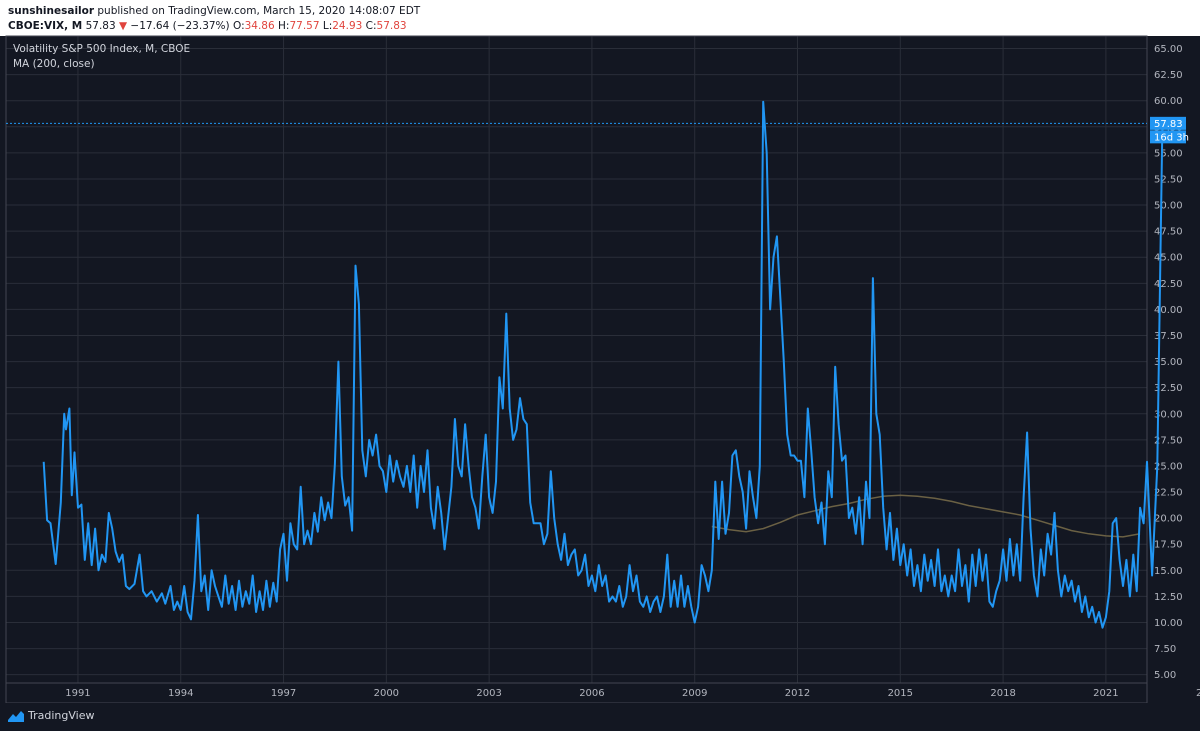 This screenshot has width=1200, height=731. I want to click on y-tick-label: 32.50, so click(1168, 388).